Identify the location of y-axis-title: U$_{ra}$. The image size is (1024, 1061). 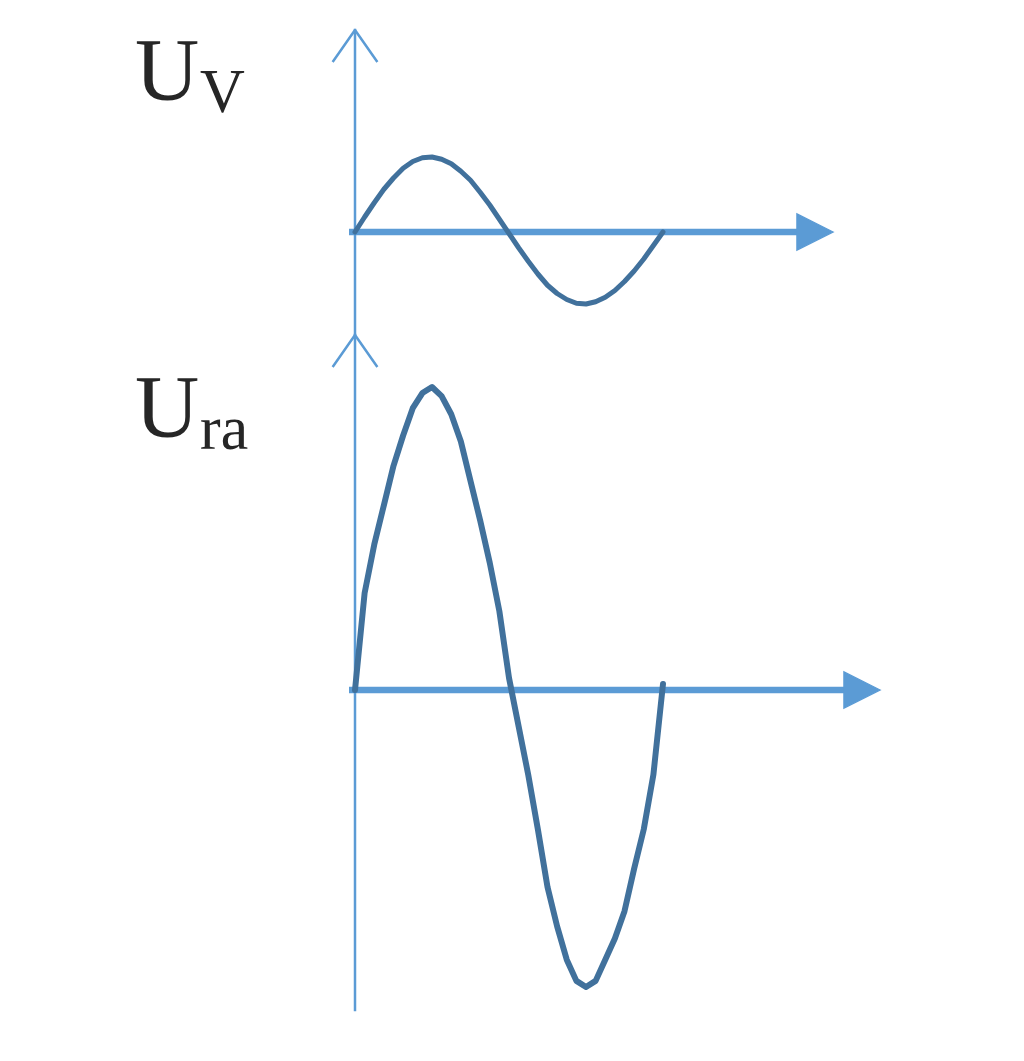
(192, 414).